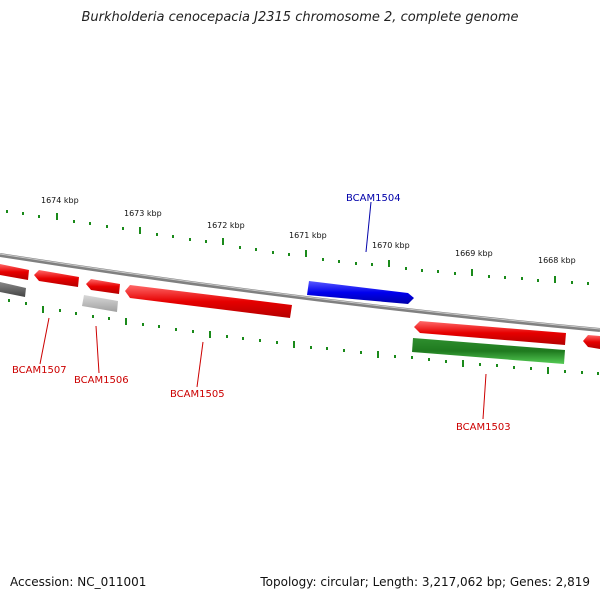 The height and width of the screenshot is (600, 600). What do you see at coordinates (56, 278) in the screenshot?
I see `gene-feature-bcam1507` at bounding box center [56, 278].